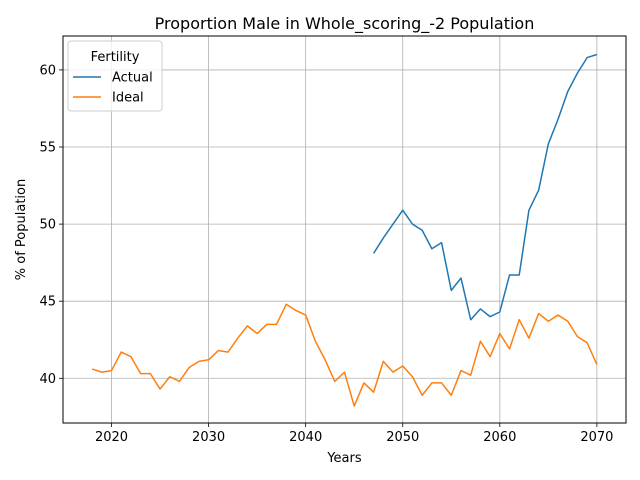 This screenshot has height=480, width=640. What do you see at coordinates (47, 225) in the screenshot?
I see `y-tick-label: 50` at bounding box center [47, 225].